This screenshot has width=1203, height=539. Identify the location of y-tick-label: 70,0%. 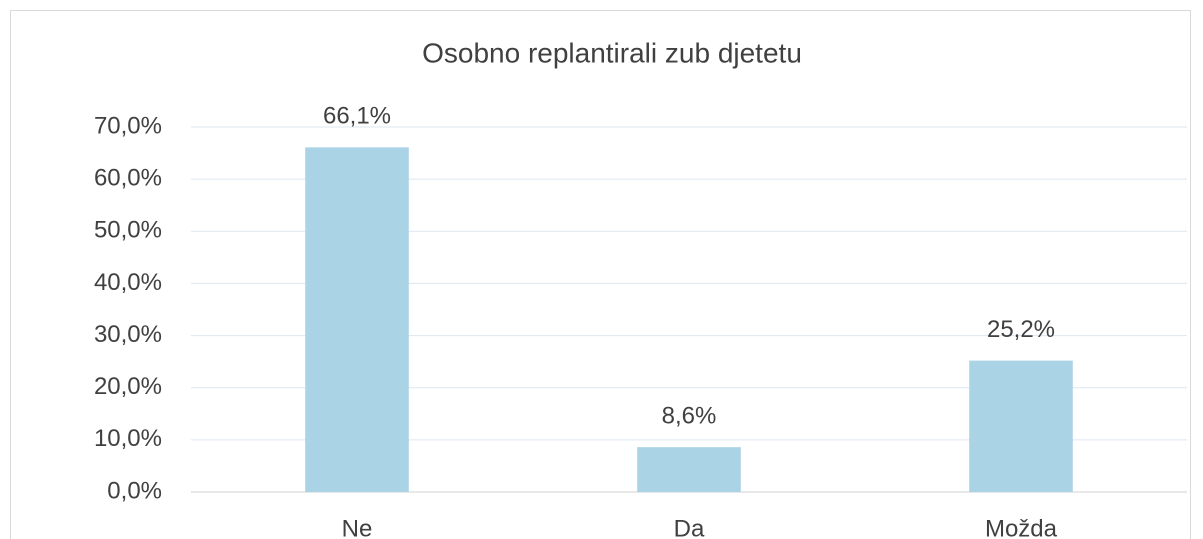
(128, 125).